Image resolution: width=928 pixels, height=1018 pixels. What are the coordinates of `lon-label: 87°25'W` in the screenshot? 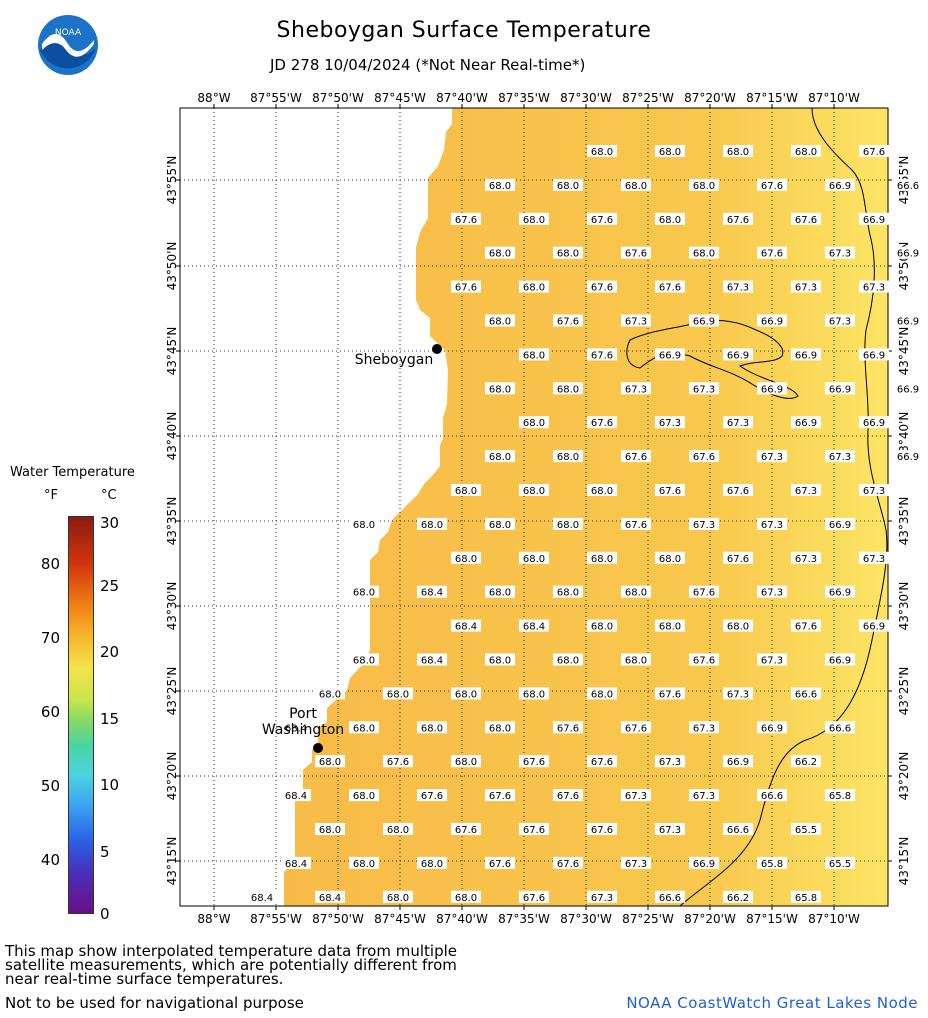 It's located at (648, 98).